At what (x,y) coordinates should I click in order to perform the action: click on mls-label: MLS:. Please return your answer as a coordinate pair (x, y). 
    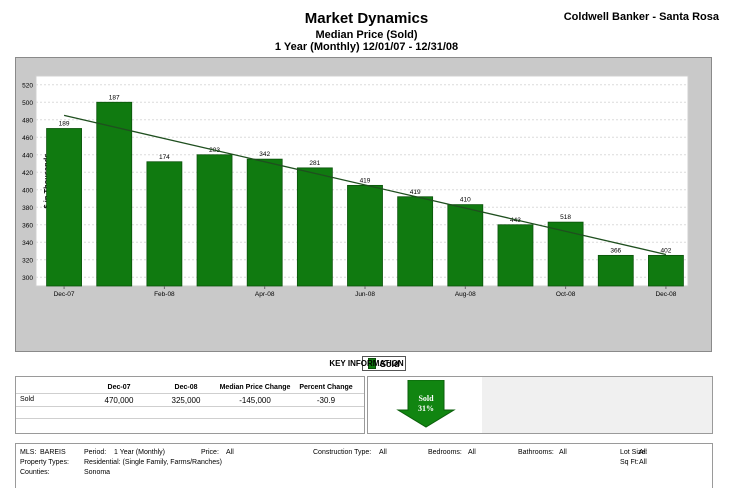
    Looking at the image, I should click on (28, 452).